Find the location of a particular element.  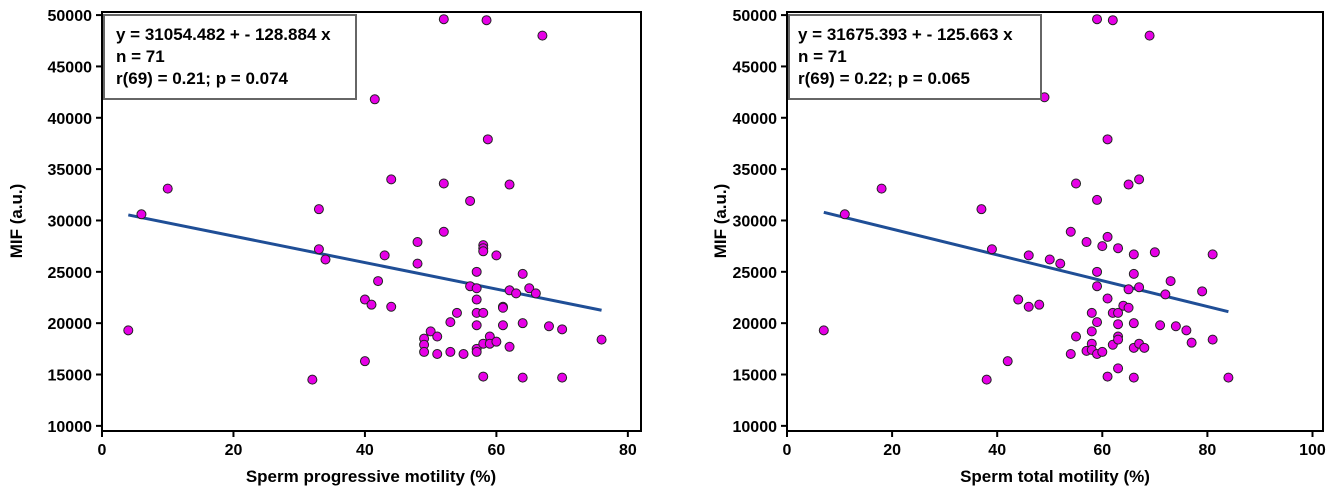

x-axis-label: Sperm progressive motility (%) is located at coordinates (371, 476).